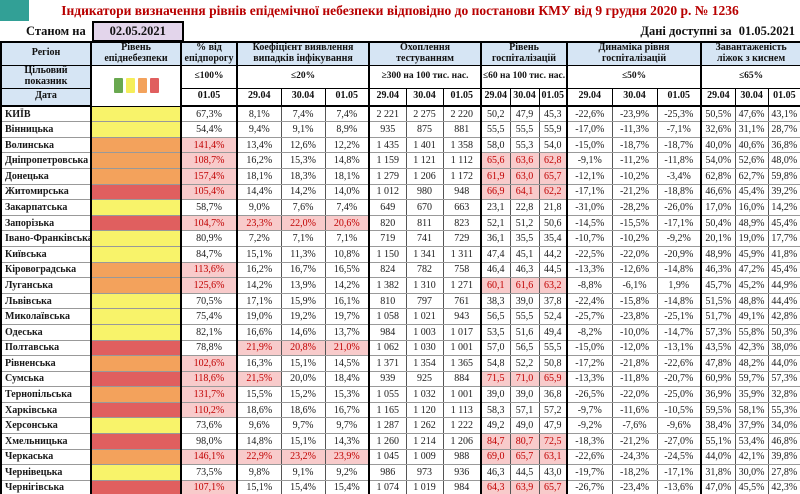 Image resolution: width=800 pixels, height=494 pixels. Describe the element at coordinates (718, 363) in the screenshot. I see `beds-cell: 47,8%` at that location.